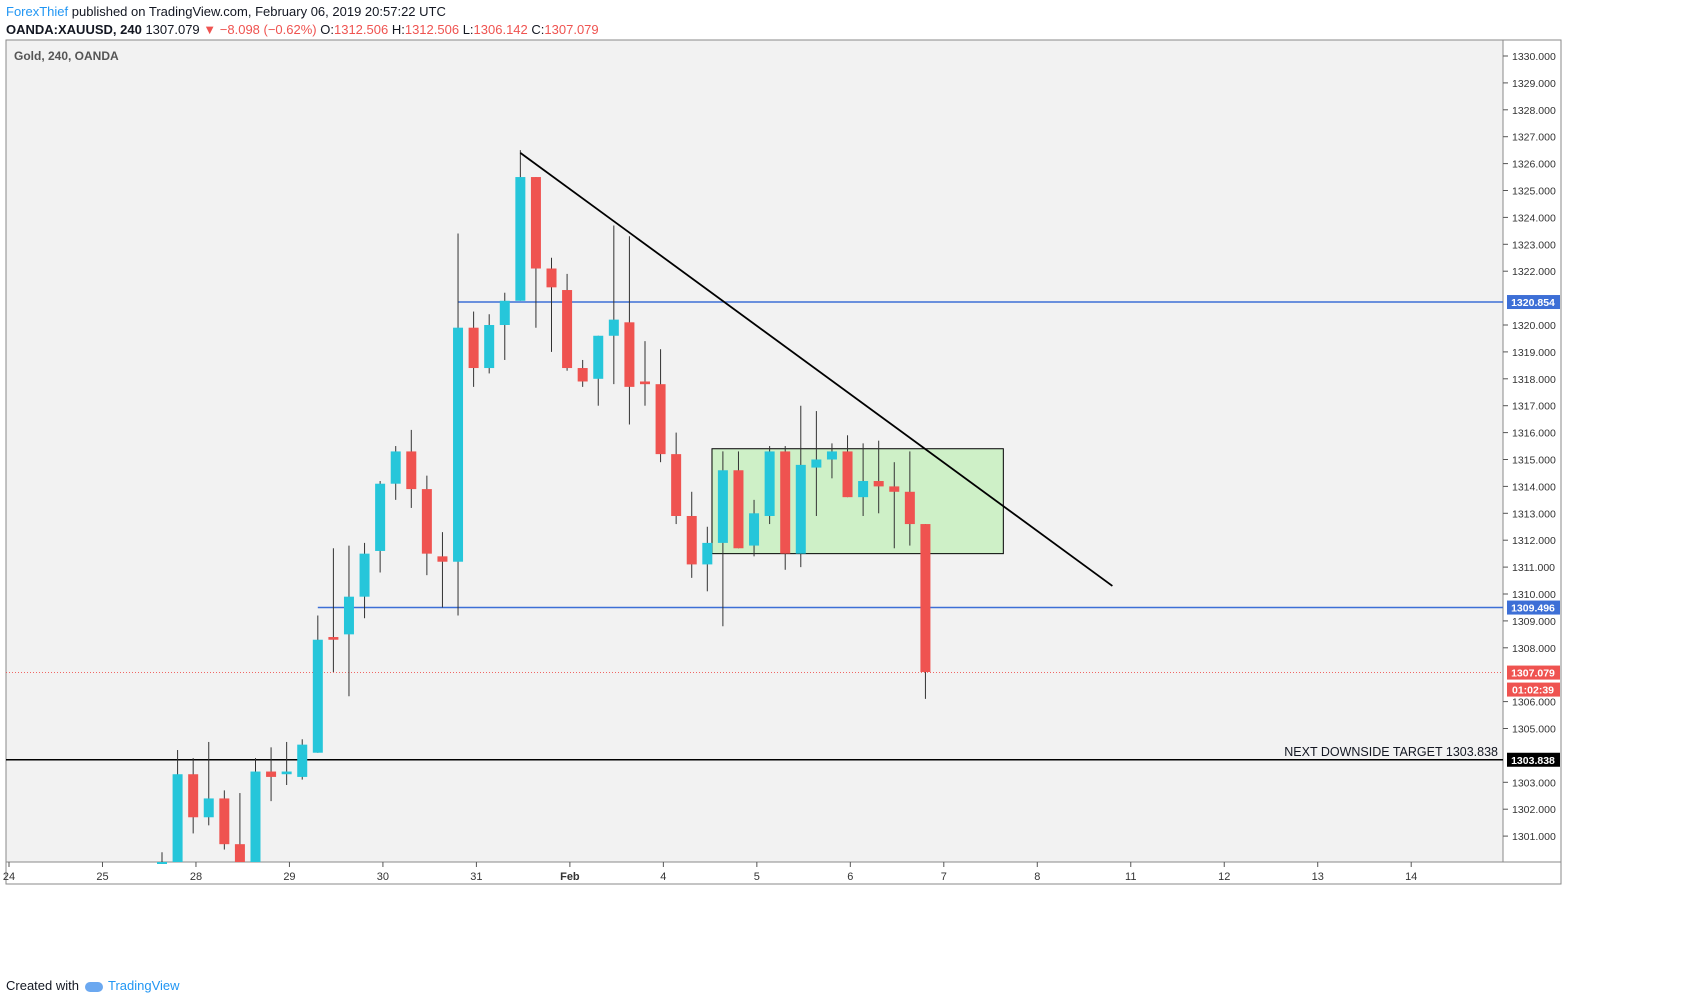 Image resolution: width=1708 pixels, height=1003 pixels. What do you see at coordinates (1318, 877) in the screenshot?
I see `x-tick-label: 13` at bounding box center [1318, 877].